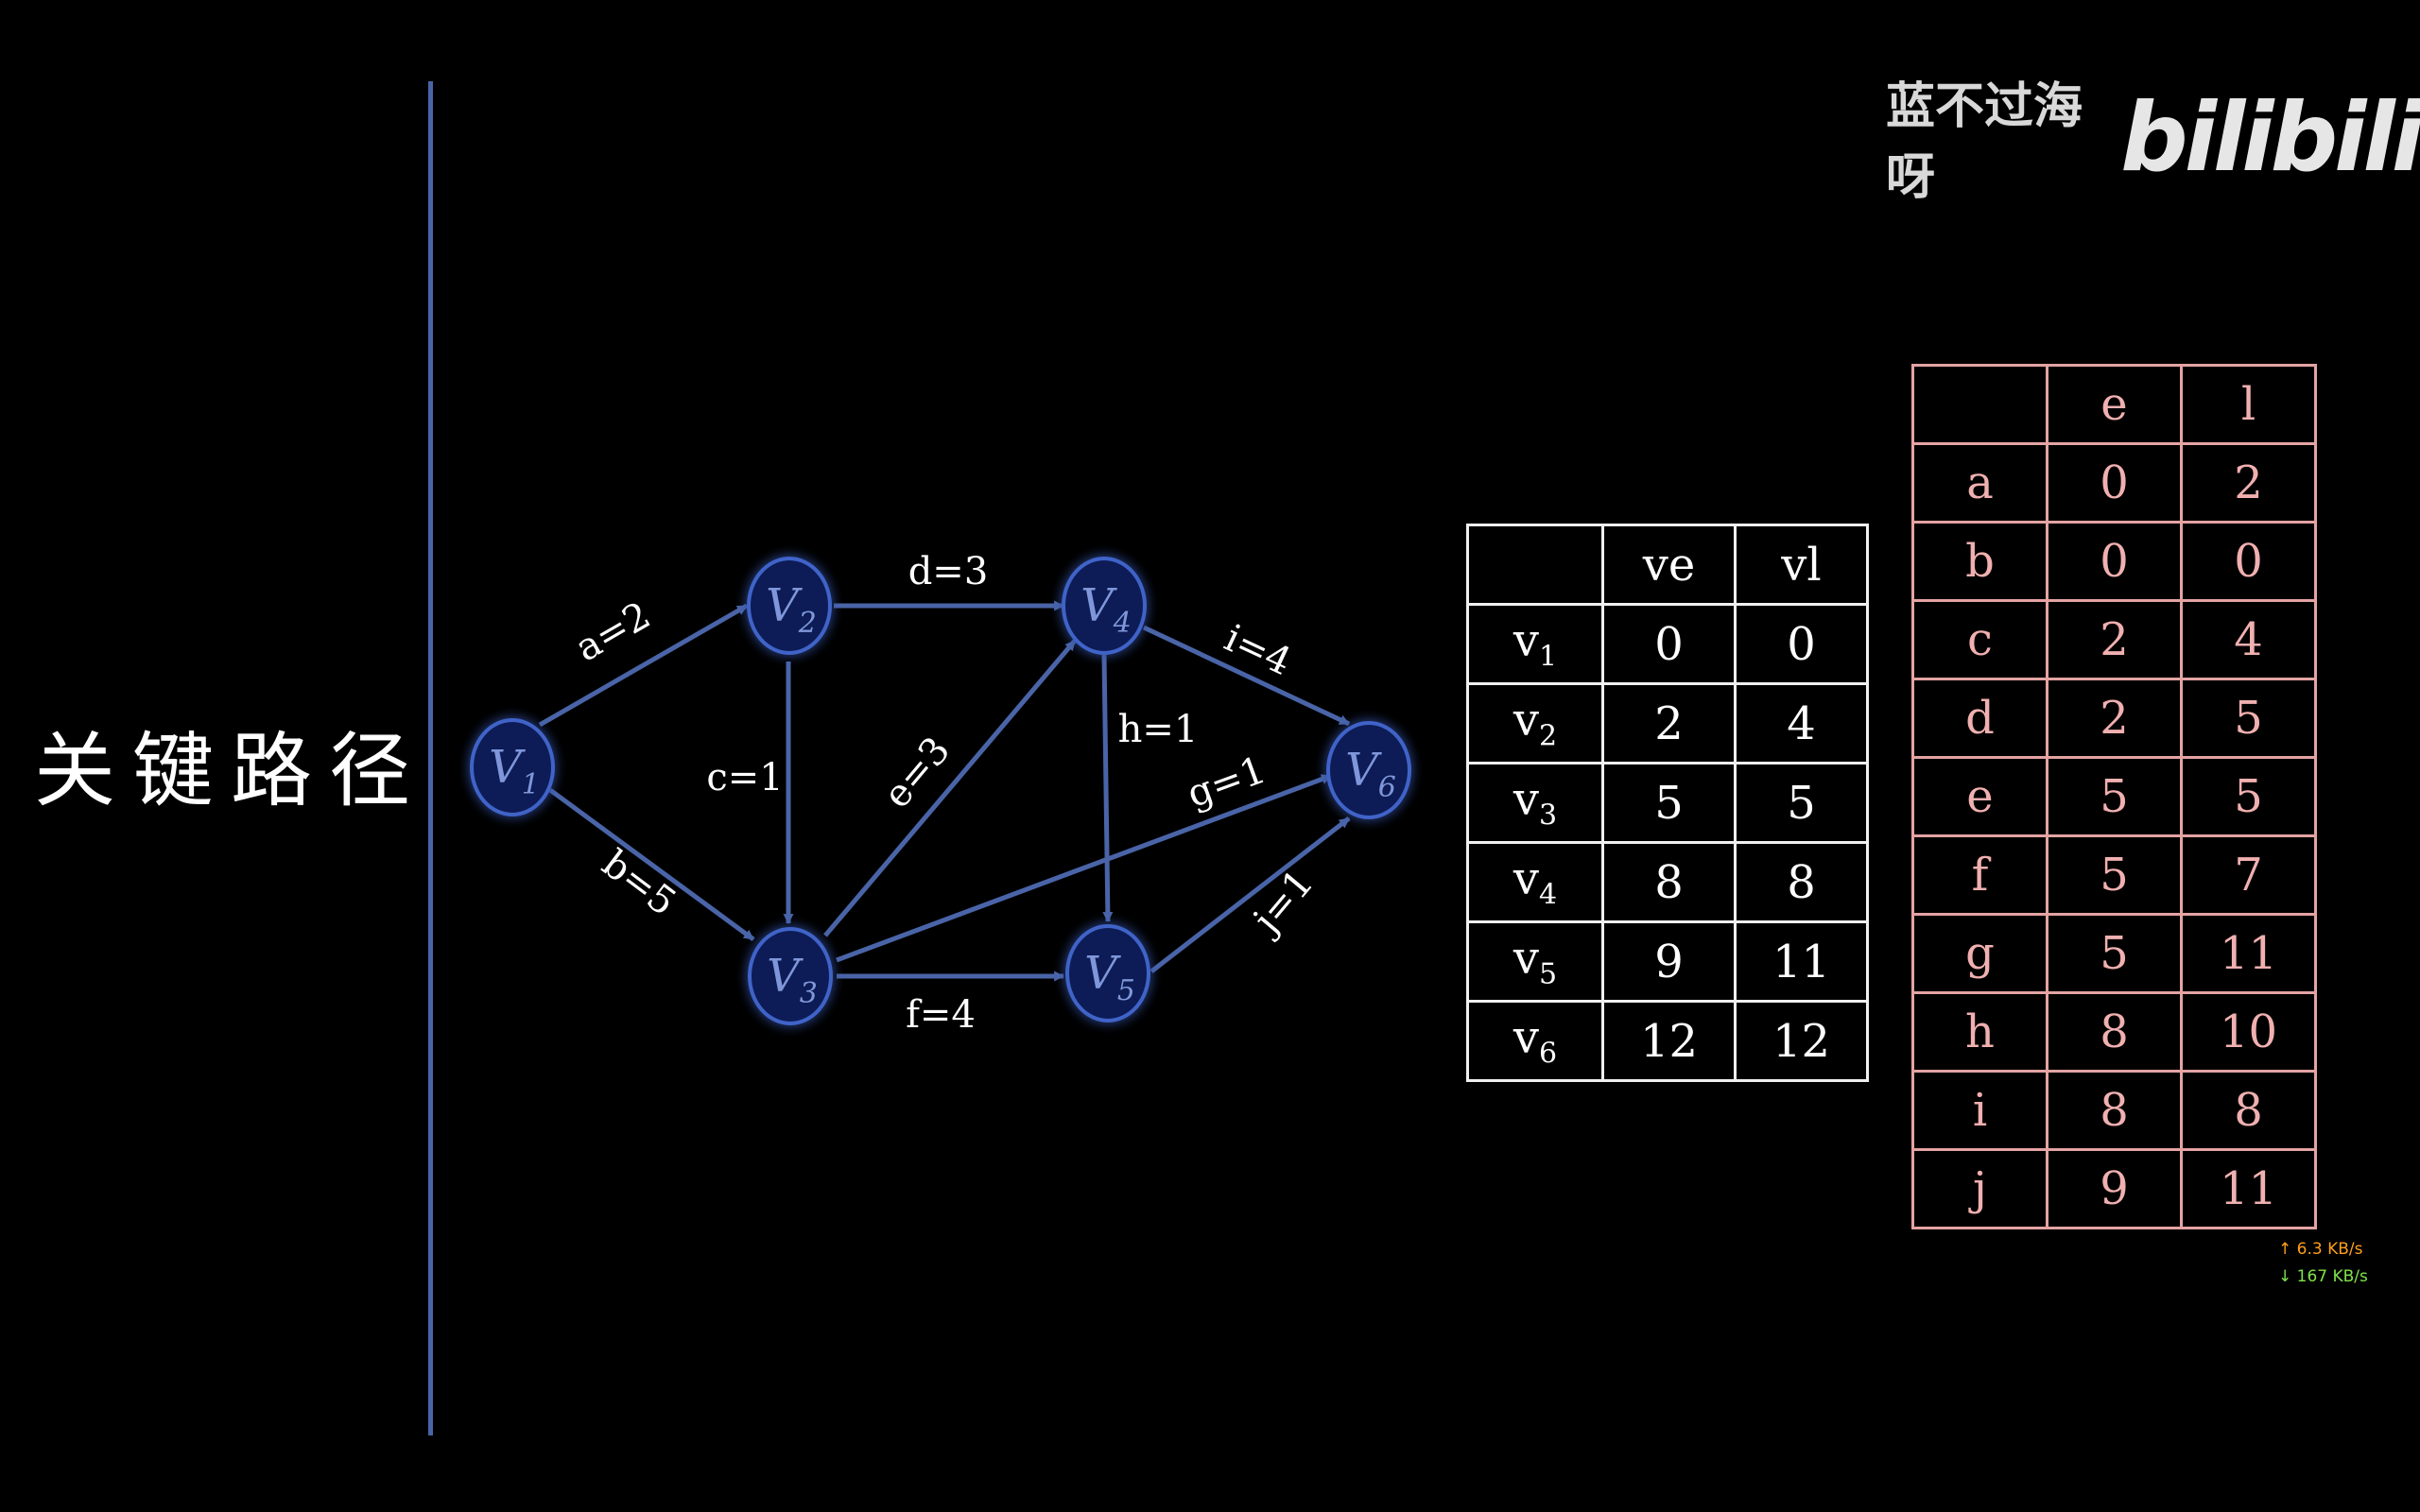 This screenshot has width=2420, height=1512. What do you see at coordinates (1979, 483) in the screenshot?
I see `edge-name-cell: a` at bounding box center [1979, 483].